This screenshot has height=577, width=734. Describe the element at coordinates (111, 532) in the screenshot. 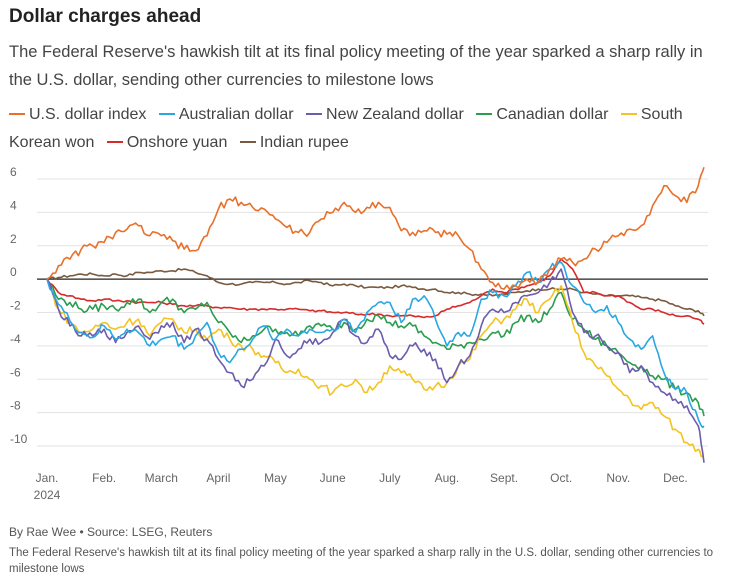

I see `byline: By Rae Wee • Source: LSEG, Reuters` at that location.